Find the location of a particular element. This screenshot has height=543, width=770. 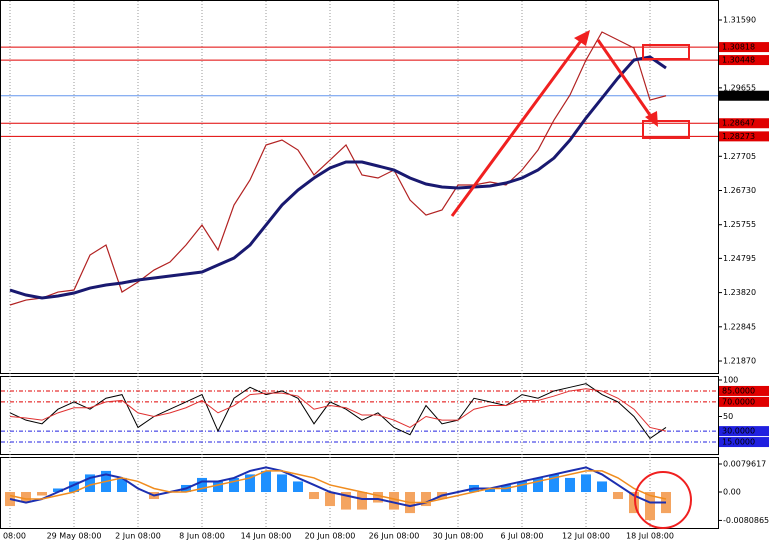

x-tick-label: 18 Jul 08:00 is located at coordinates (650, 536).